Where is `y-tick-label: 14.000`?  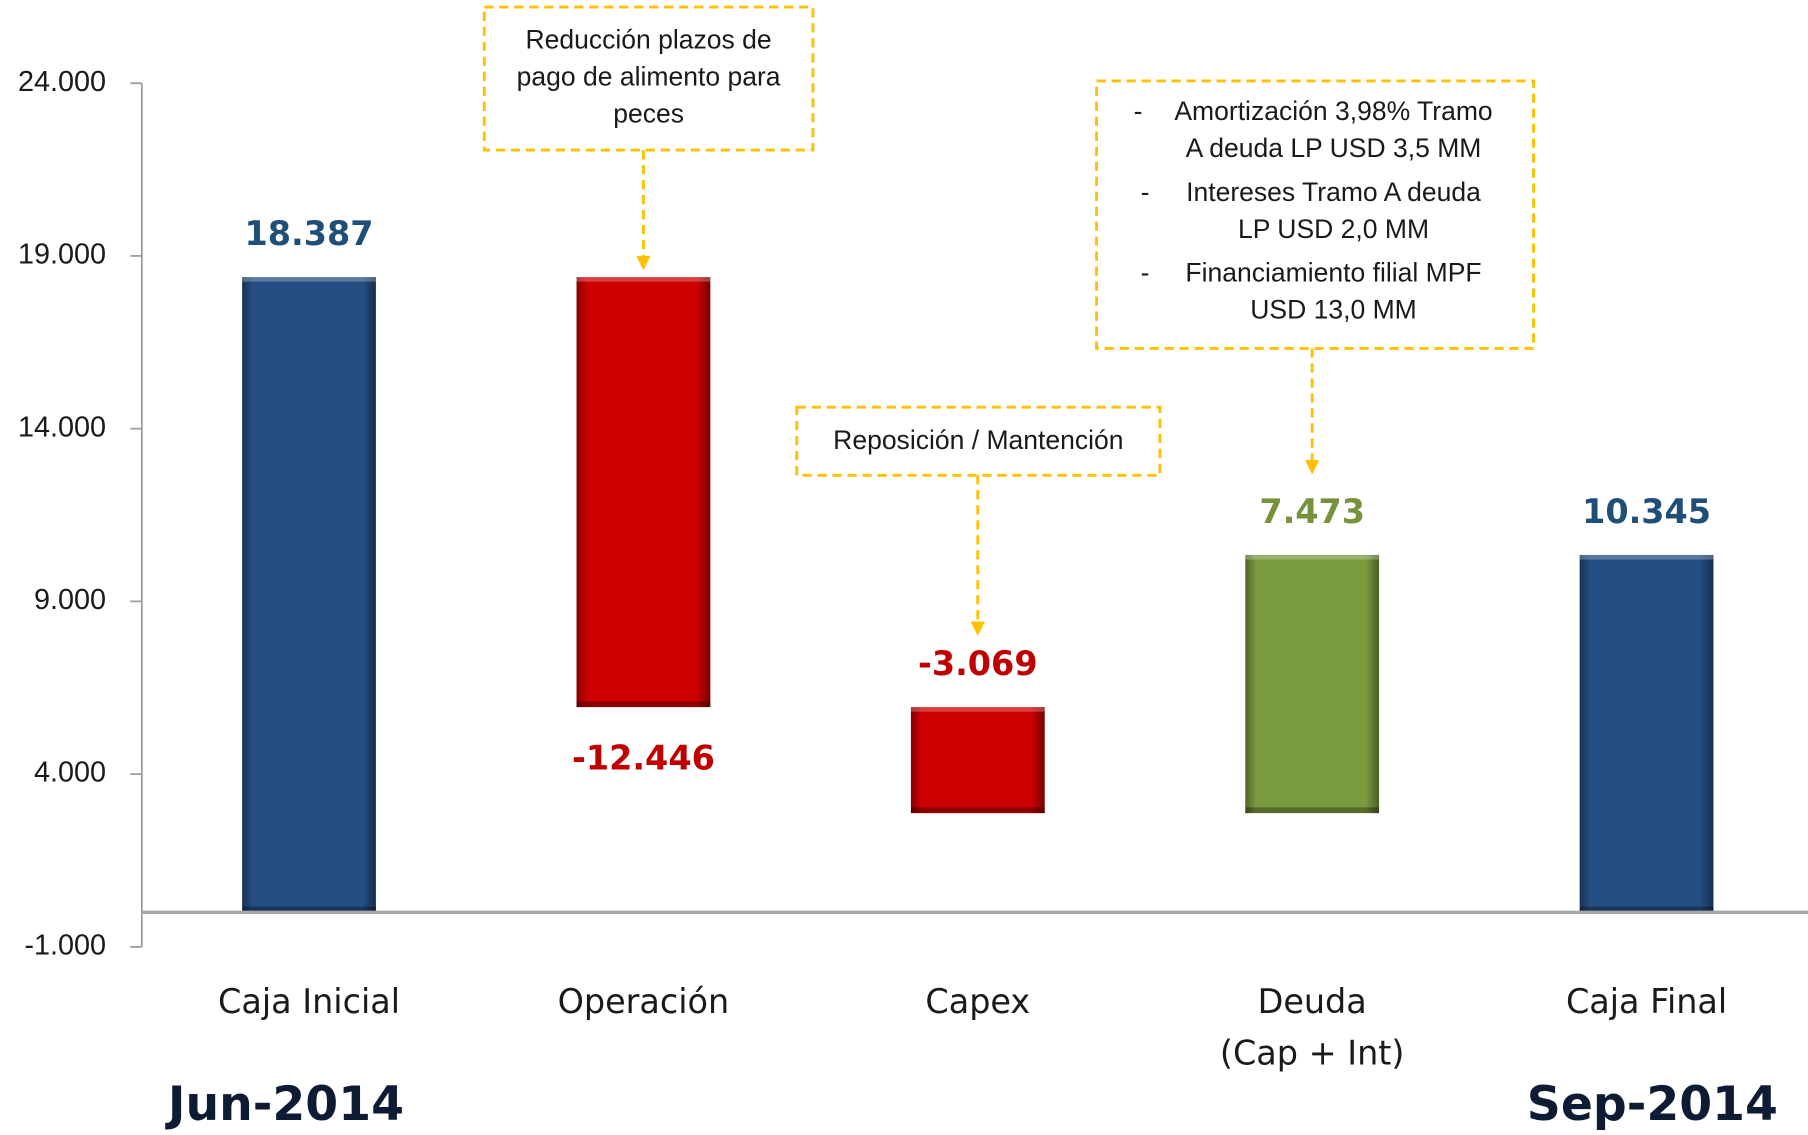
y-tick-label: 14.000 is located at coordinates (62, 427).